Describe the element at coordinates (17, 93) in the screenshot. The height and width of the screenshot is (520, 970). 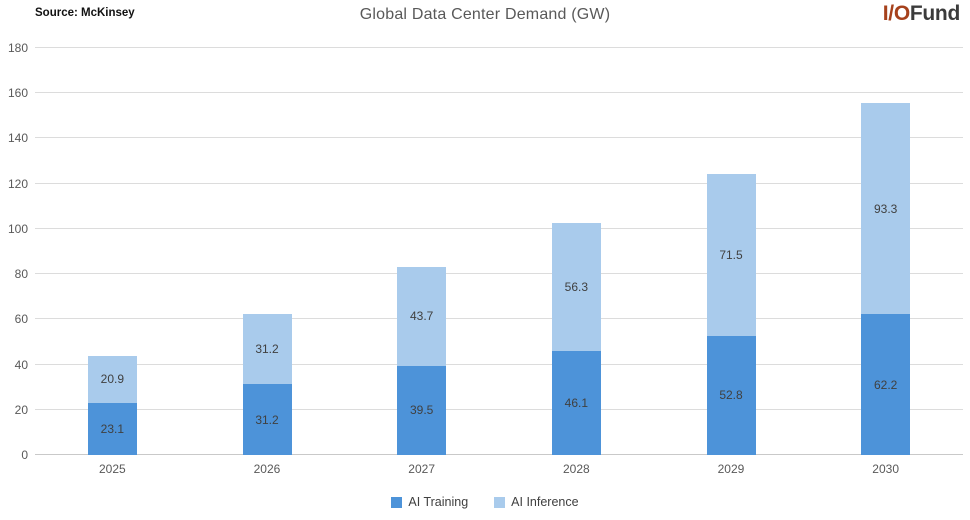
I see `y-tick-label: 160` at that location.